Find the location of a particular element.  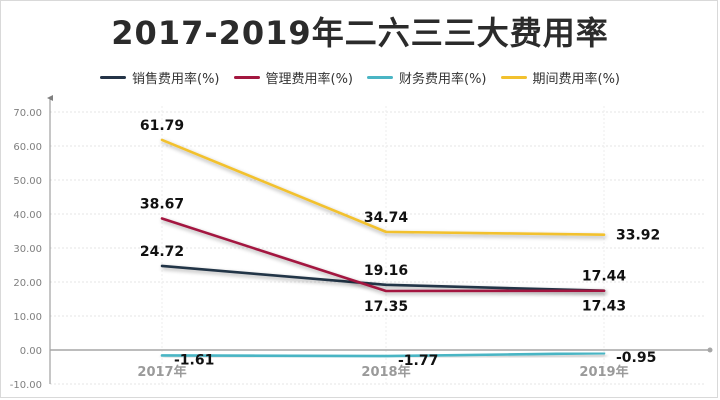

data-label-finance: -0.95 is located at coordinates (636, 358).